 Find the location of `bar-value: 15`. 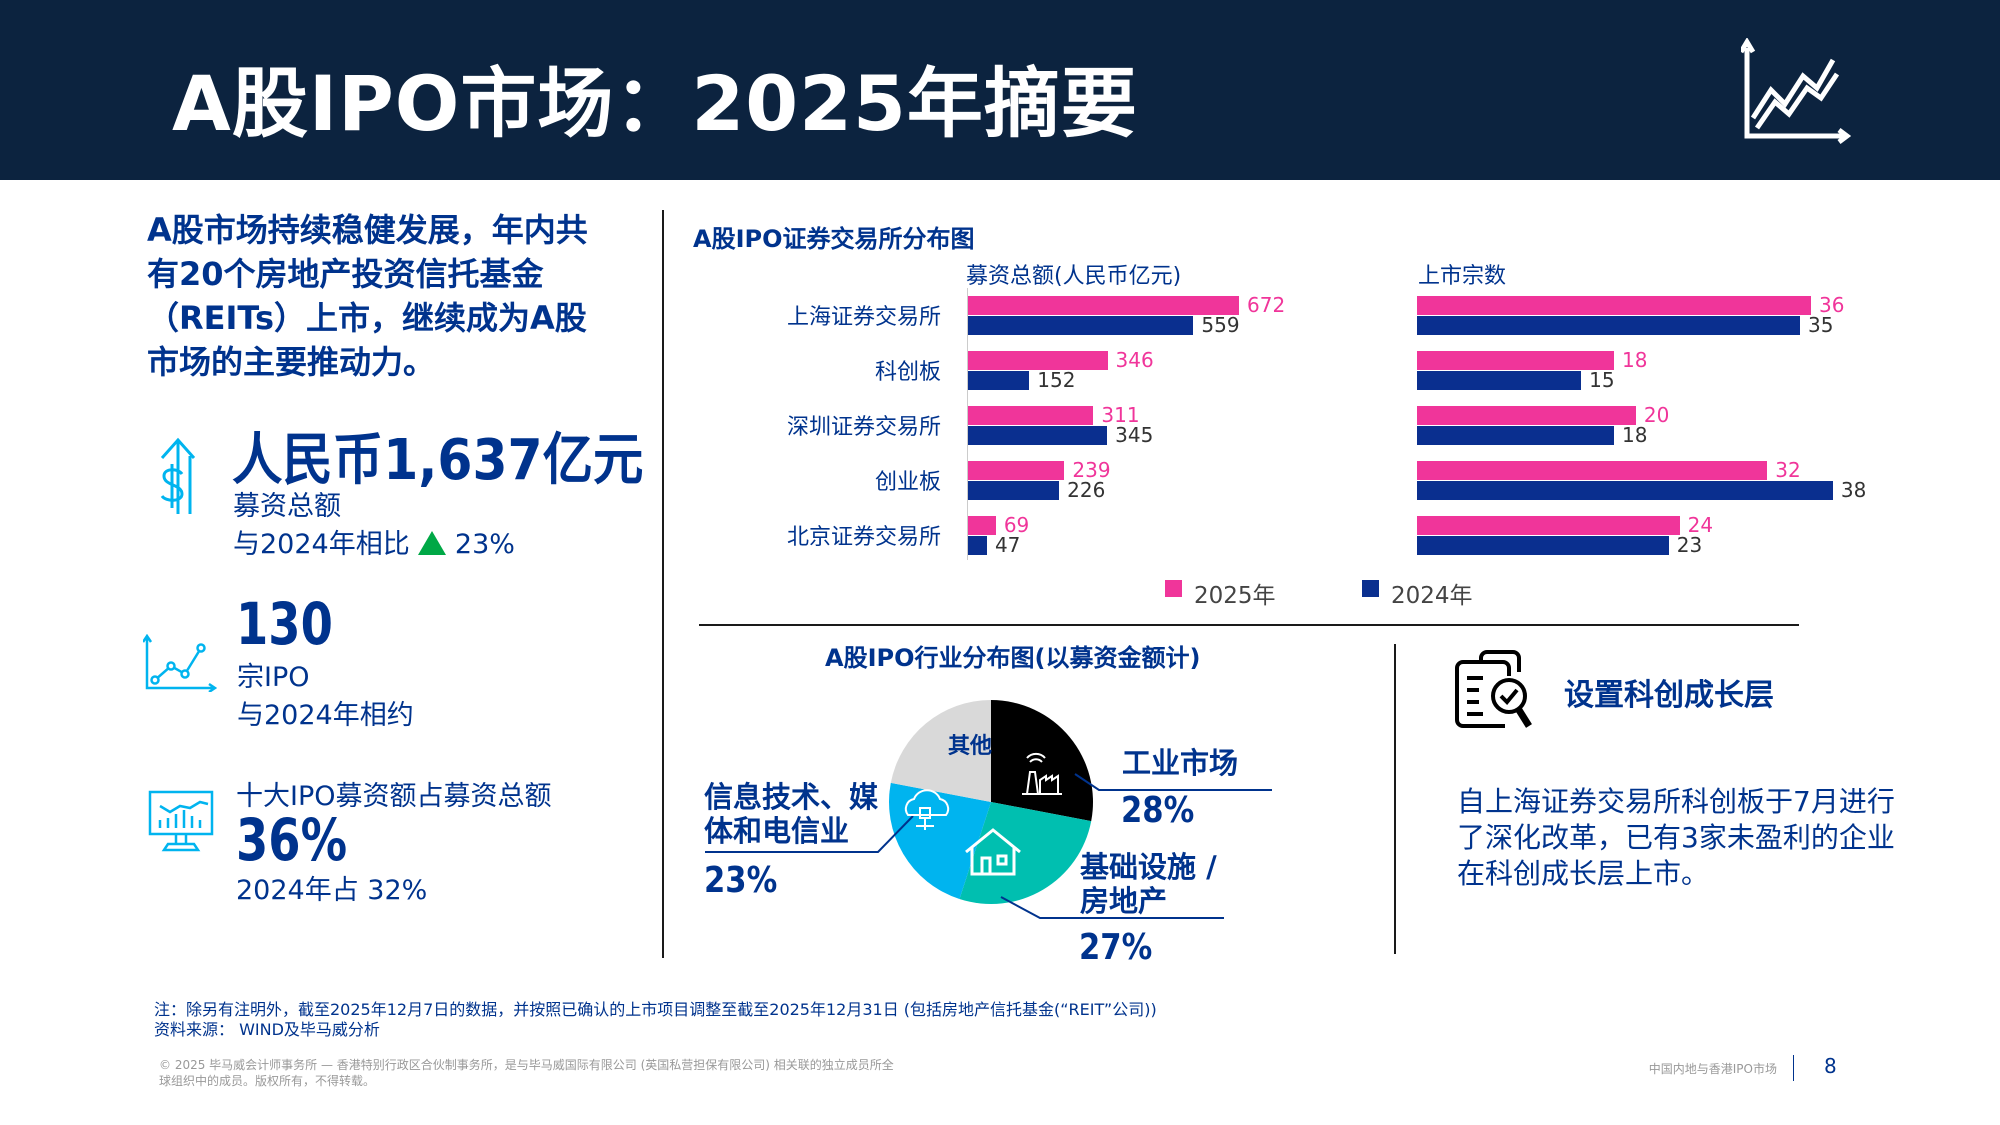

bar-value: 15 is located at coordinates (1602, 380).